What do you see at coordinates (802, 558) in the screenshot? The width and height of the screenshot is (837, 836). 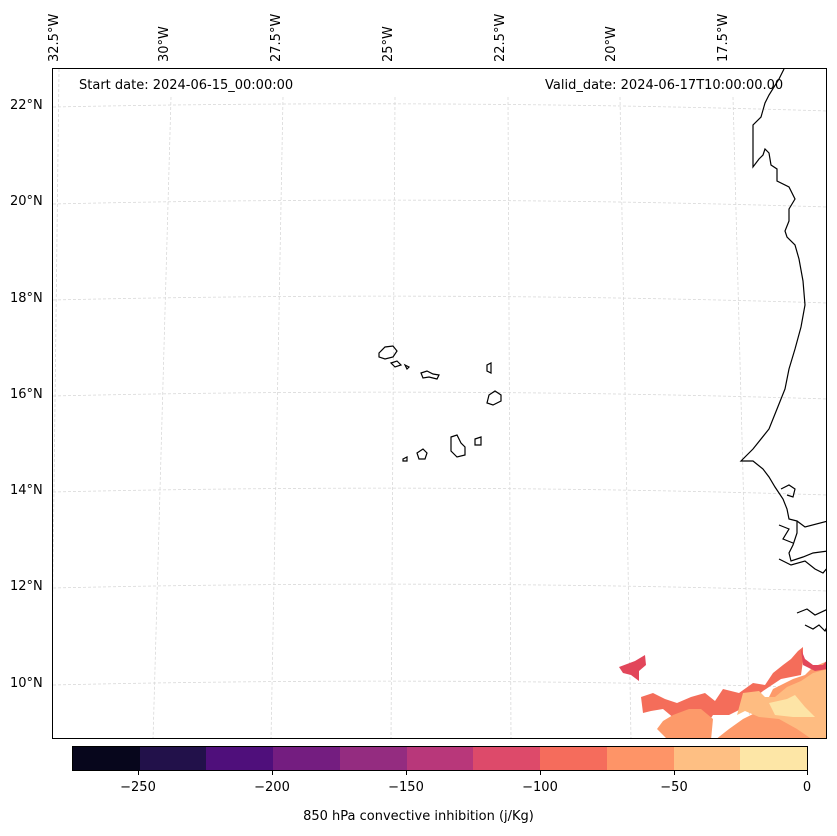 I see `coastline-guinea` at bounding box center [802, 558].